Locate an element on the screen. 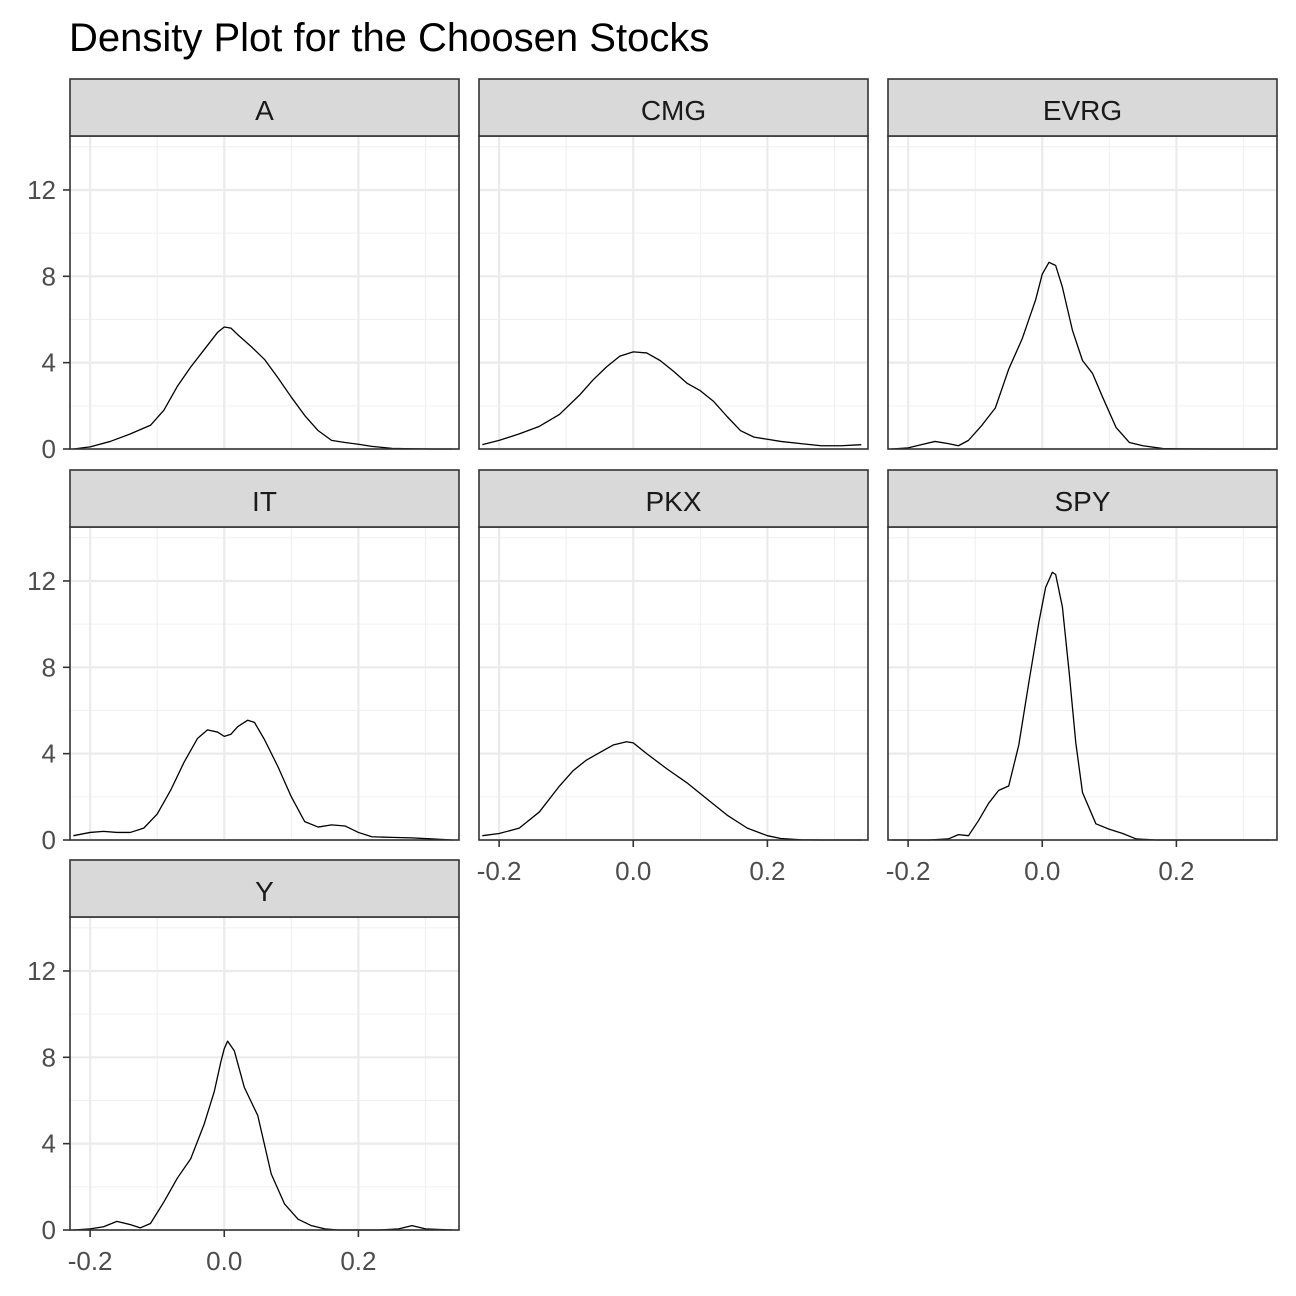  facet-panel-spy: SPY -0.2 0.0 0.2 is located at coordinates (1082, 677).